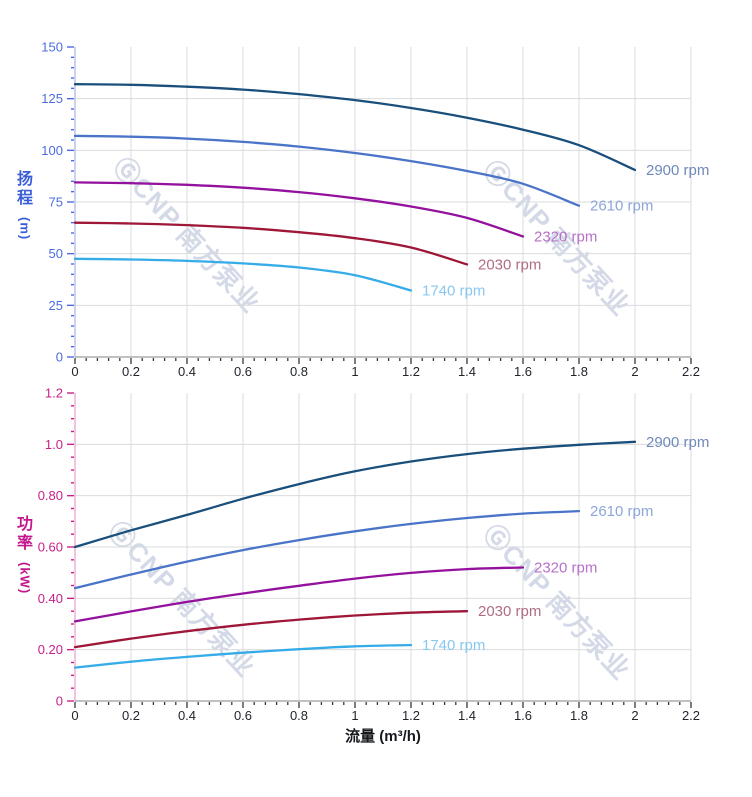 Image resolution: width=752 pixels, height=797 pixels. I want to click on head-axis-unit: (m), so click(25, 229).